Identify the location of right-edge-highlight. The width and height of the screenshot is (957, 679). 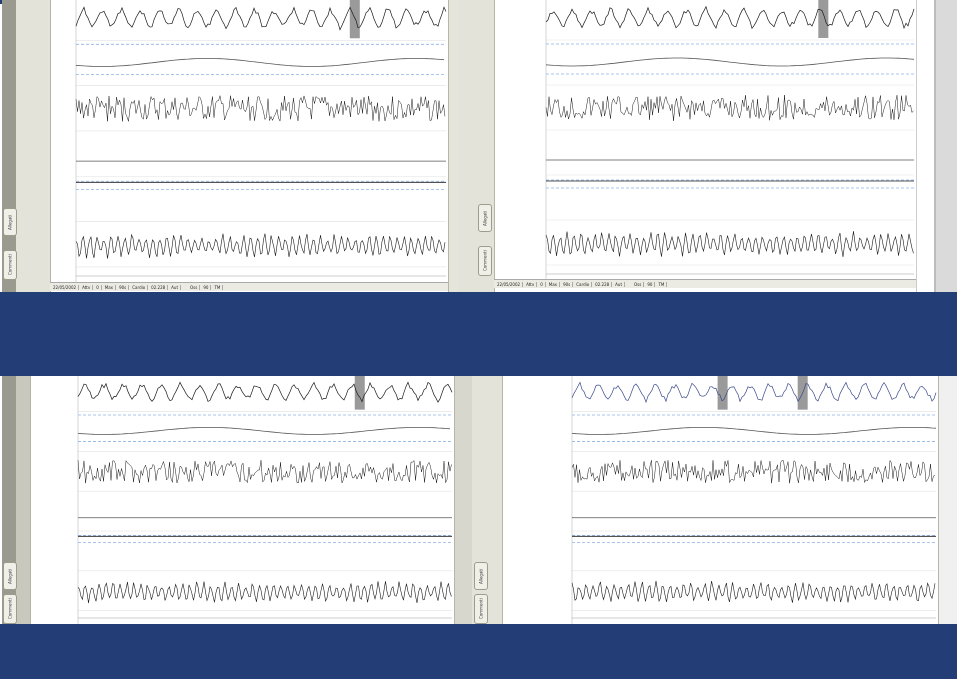
(935, 146).